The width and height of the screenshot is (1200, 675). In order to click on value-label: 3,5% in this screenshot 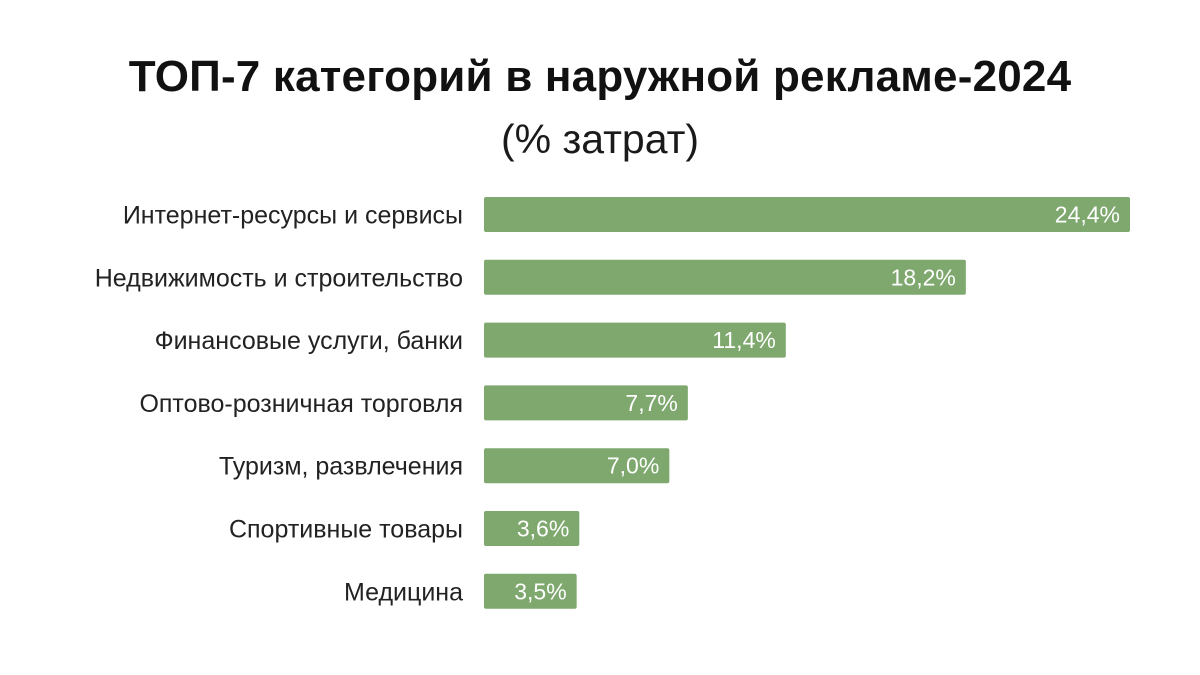, I will do `click(540, 591)`.